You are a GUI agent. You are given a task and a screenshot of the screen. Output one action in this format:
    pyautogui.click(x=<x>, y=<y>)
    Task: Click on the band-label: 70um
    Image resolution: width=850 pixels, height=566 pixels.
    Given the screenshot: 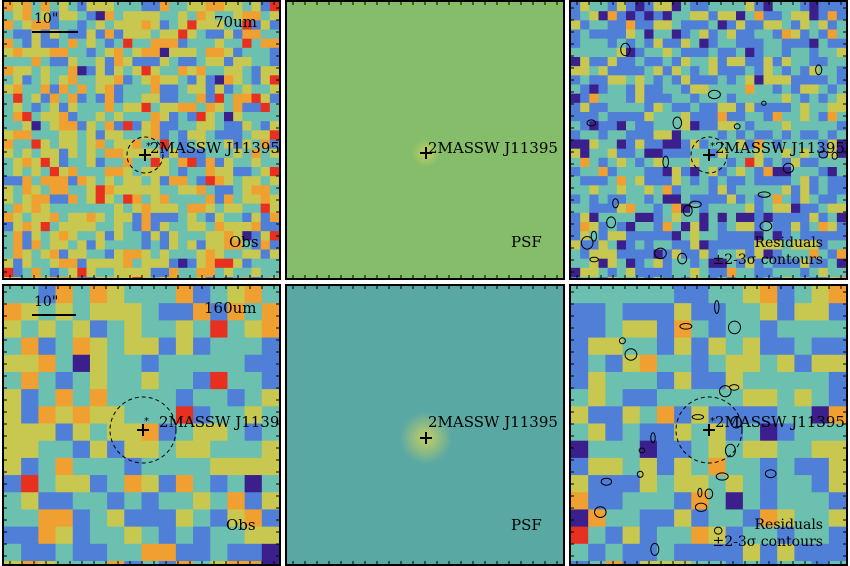 What is the action you would take?
    pyautogui.click(x=235, y=22)
    